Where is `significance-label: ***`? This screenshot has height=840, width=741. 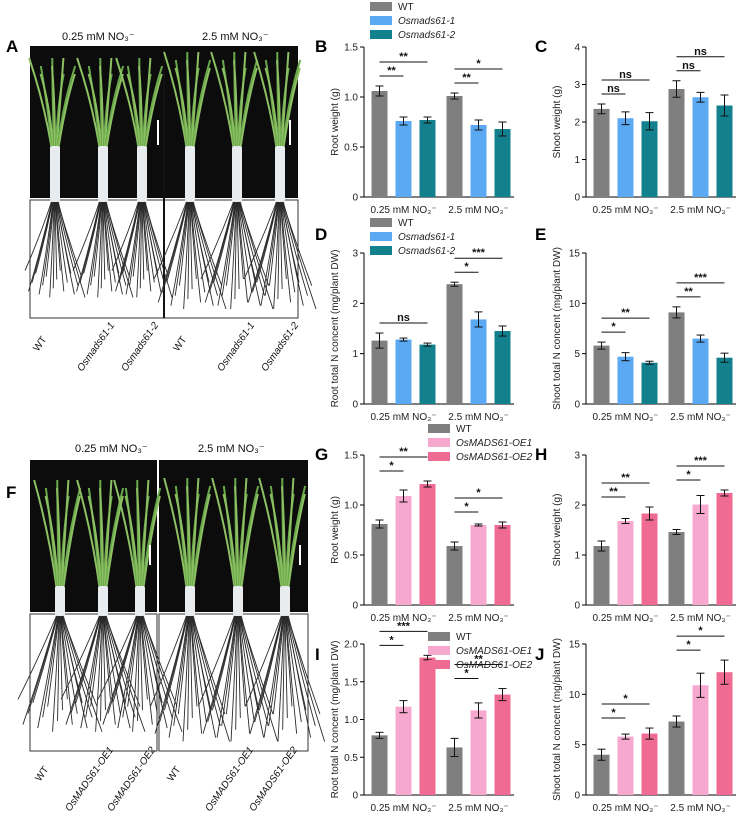
significance-label: *** is located at coordinates (479, 253).